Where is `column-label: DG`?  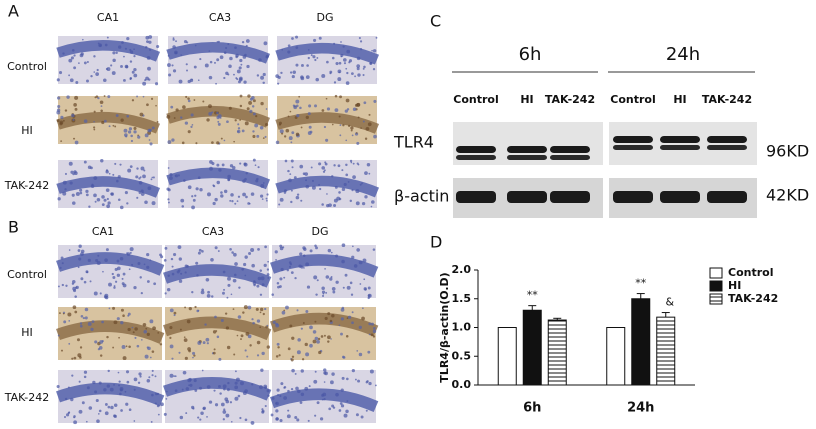
column-label: DG is located at coordinates (325, 17).